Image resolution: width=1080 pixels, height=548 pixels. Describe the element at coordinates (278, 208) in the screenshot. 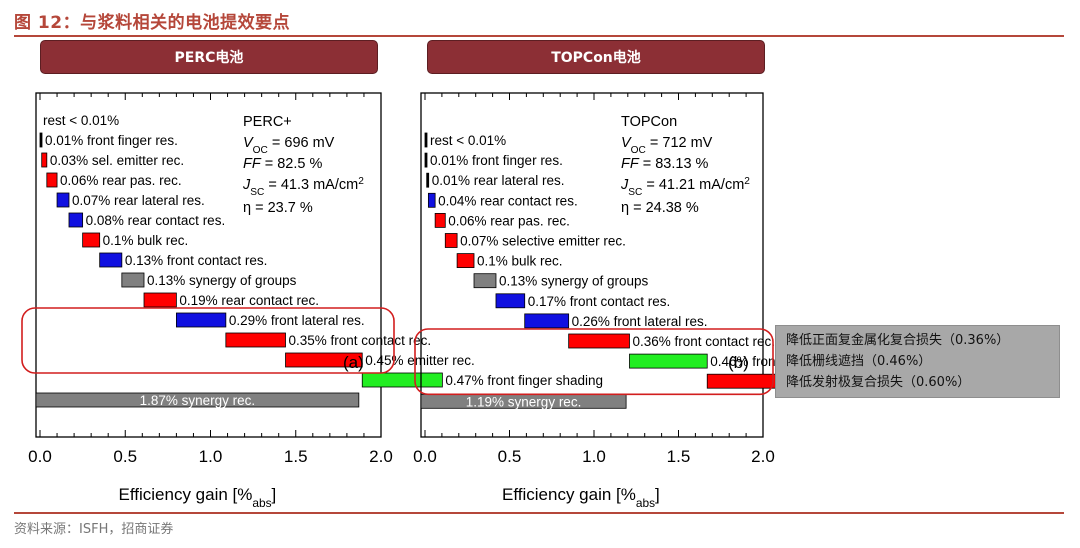

I see `efficiency-value: η = 23.7 %` at that location.